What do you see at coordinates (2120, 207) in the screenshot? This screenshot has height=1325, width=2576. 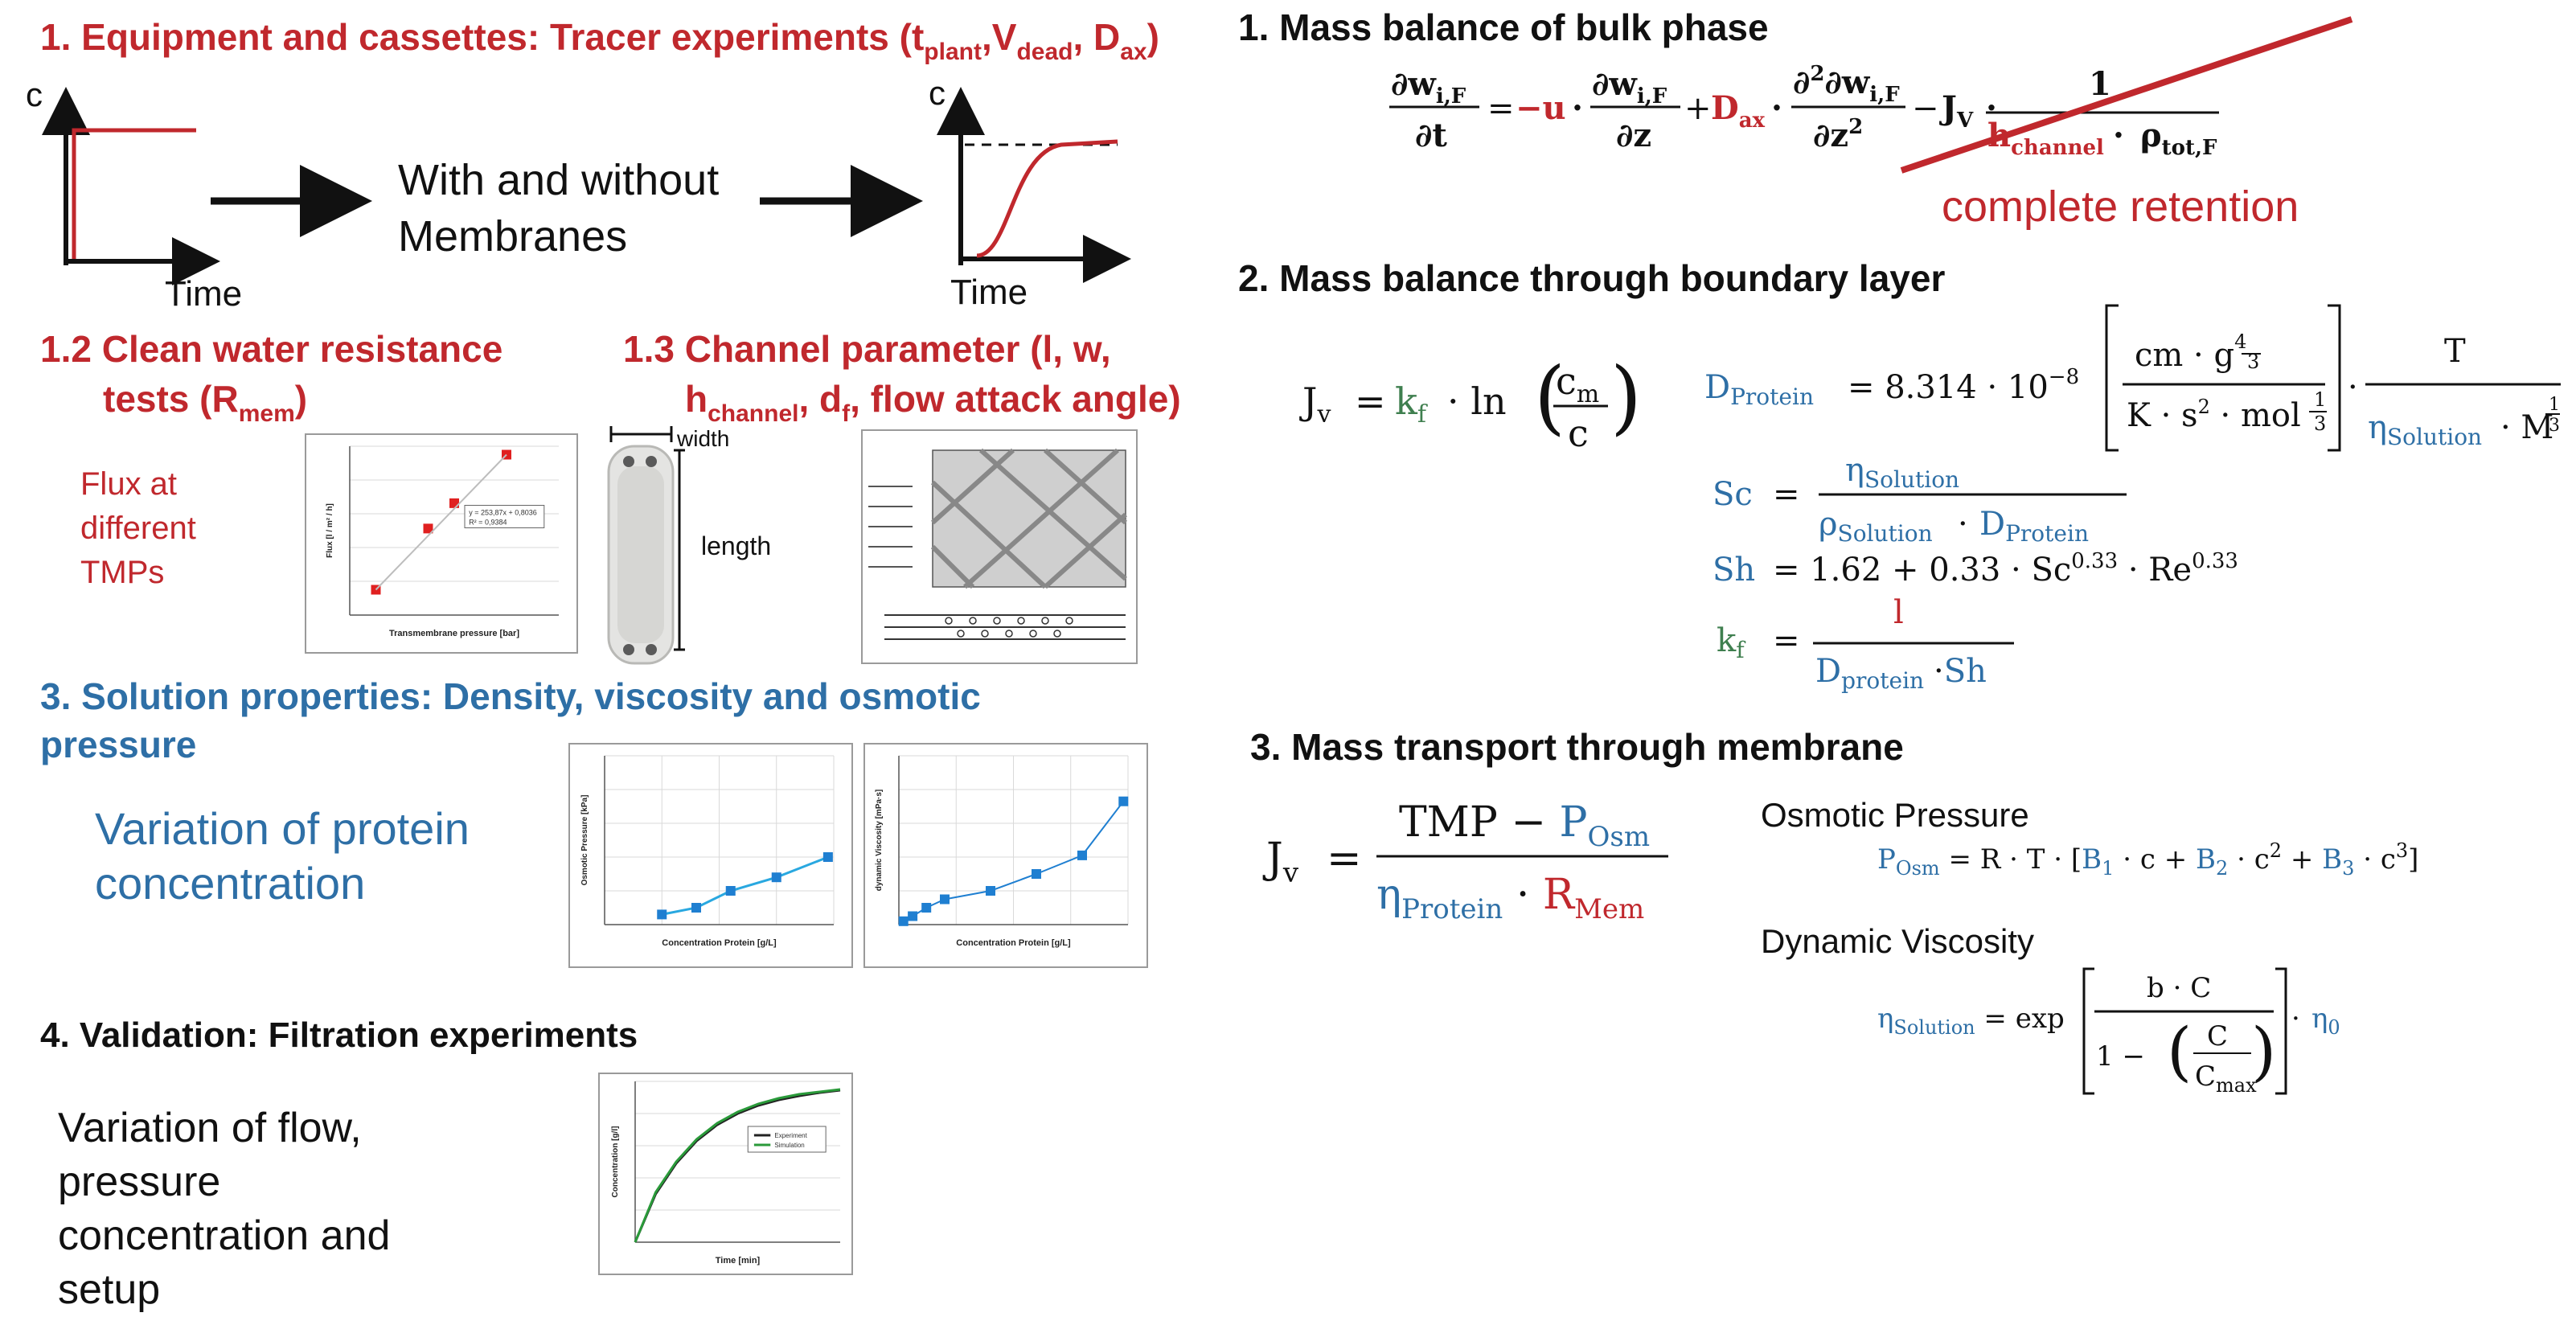 I see `complete-retention-label: complete retention` at bounding box center [2120, 207].